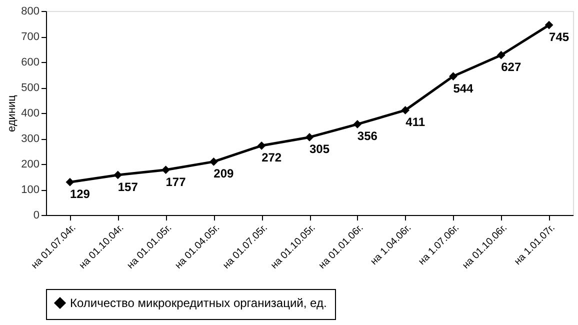  Describe the element at coordinates (30, 88) in the screenshot. I see `y-tick-label: 500` at that location.